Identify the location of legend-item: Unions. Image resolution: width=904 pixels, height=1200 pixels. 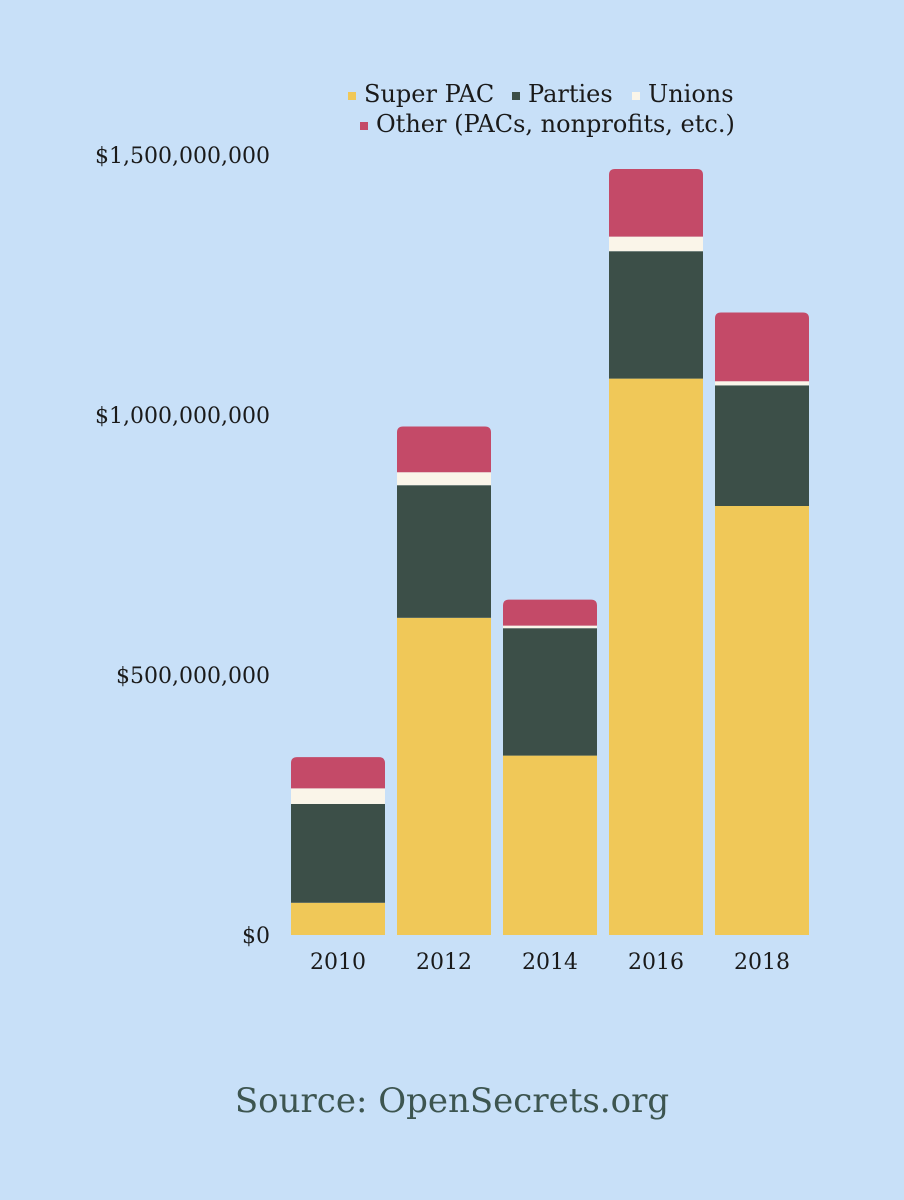
(683, 94).